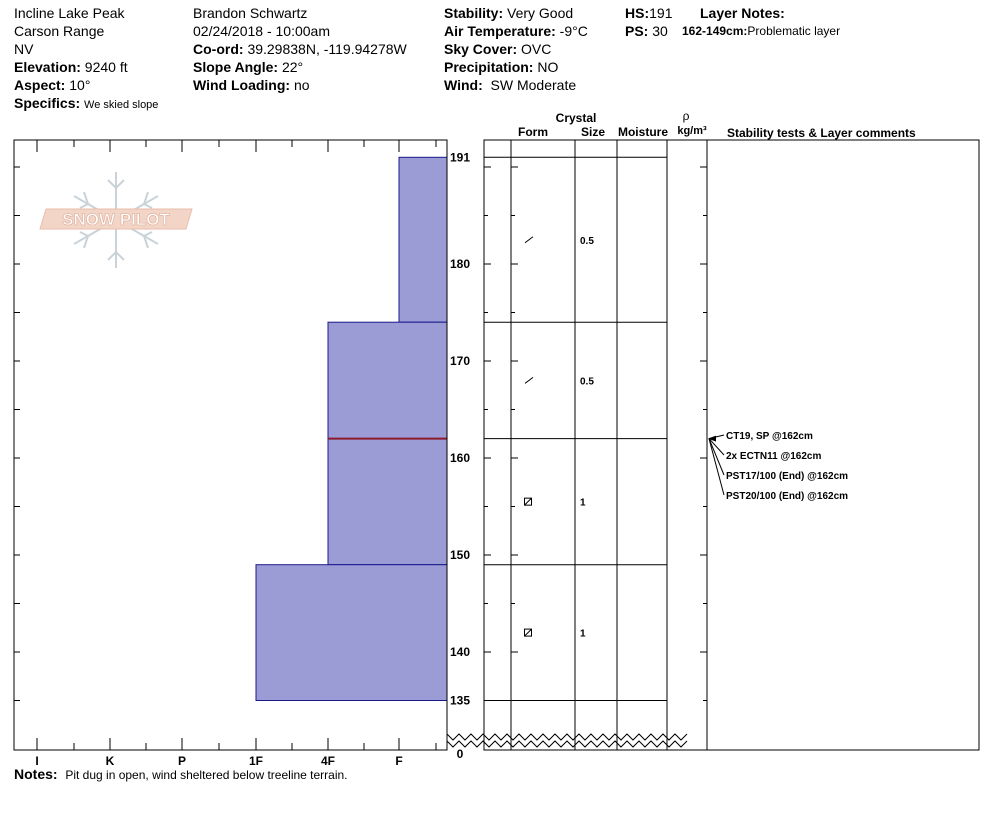 The image size is (994, 840). Describe the element at coordinates (474, 13) in the screenshot. I see `stability-label: Stability:` at that location.